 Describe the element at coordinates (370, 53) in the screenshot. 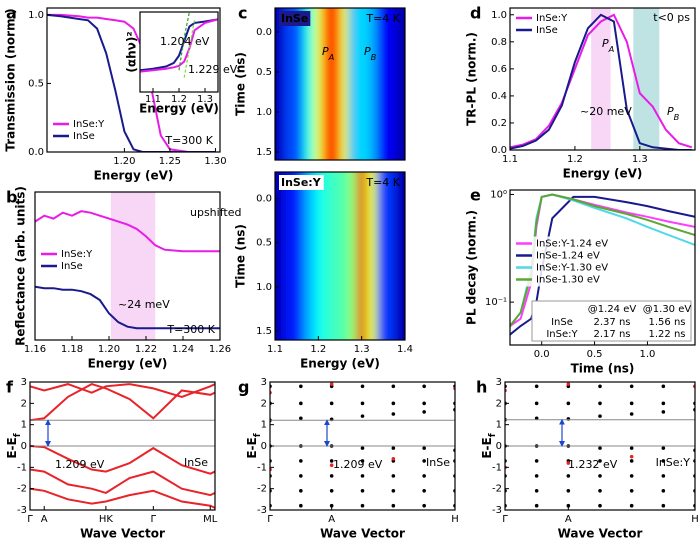

I see `annotation: PB` at that location.